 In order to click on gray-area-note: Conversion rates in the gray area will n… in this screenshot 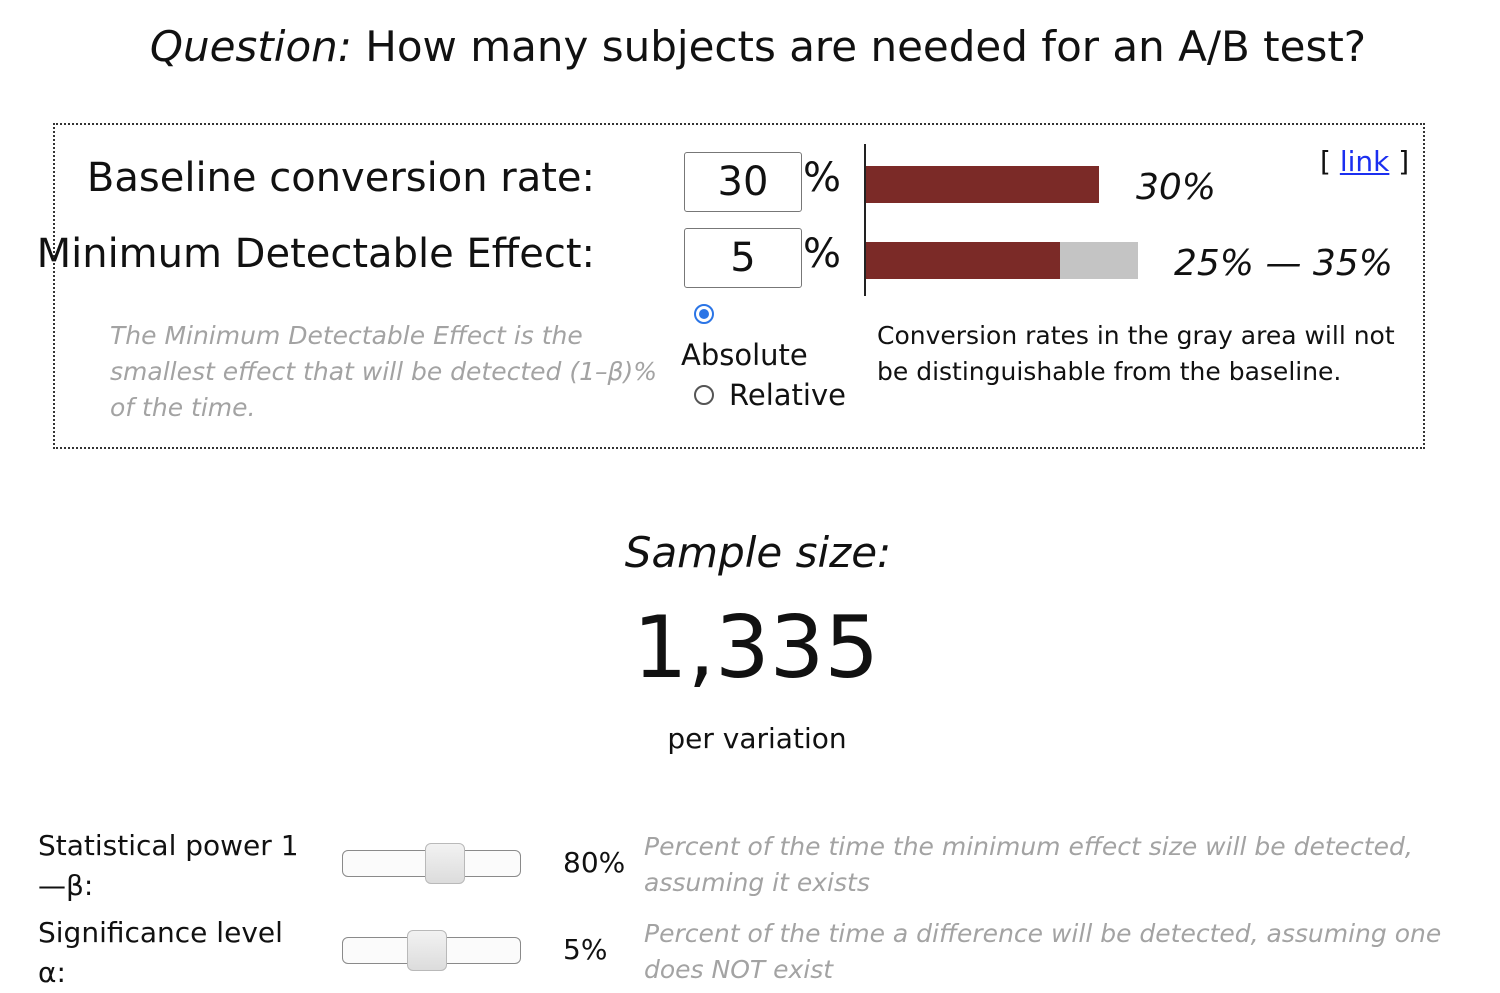, I will do `click(1136, 353)`.